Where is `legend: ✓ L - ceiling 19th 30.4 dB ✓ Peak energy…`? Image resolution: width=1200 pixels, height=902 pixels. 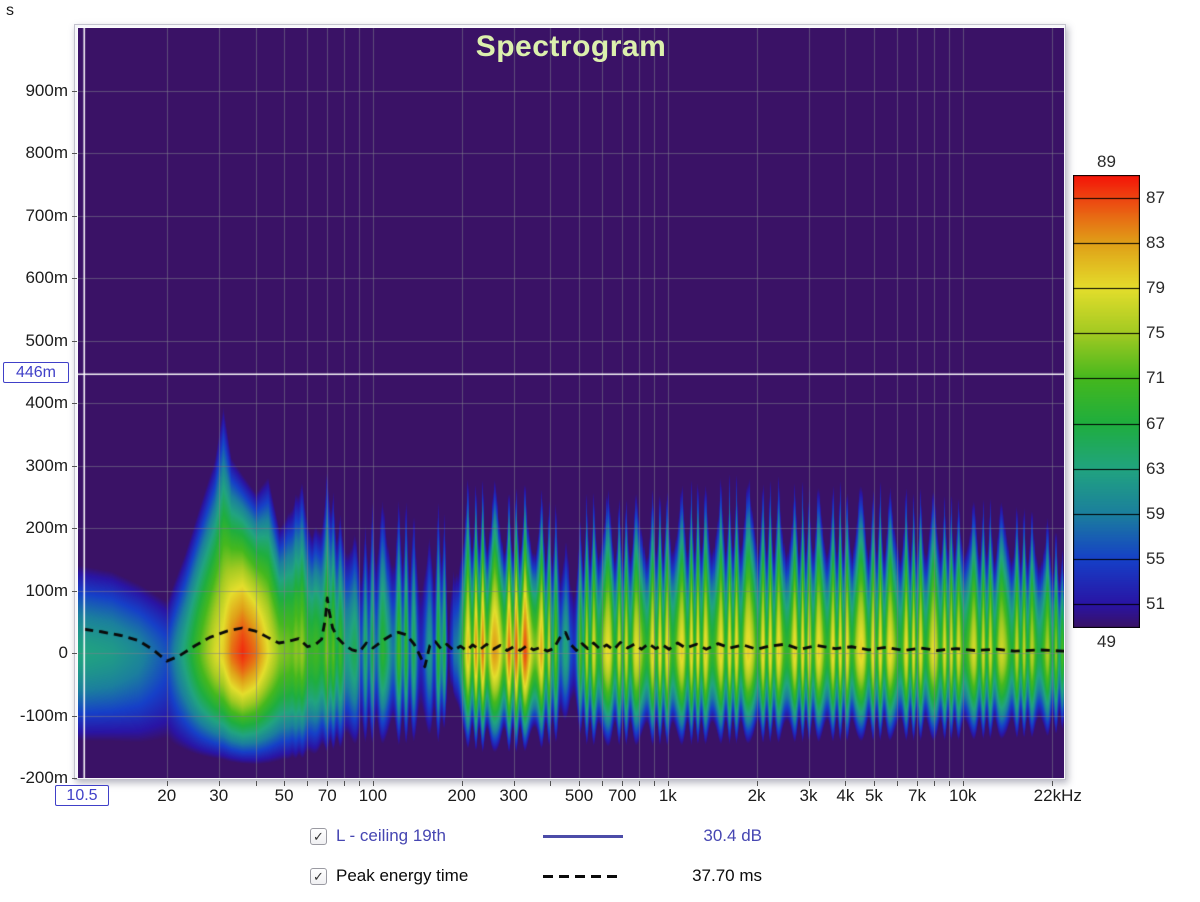
legend: ✓ L - ceiling 19th 30.4 dB ✓ Peak energy… is located at coordinates (600, 862).